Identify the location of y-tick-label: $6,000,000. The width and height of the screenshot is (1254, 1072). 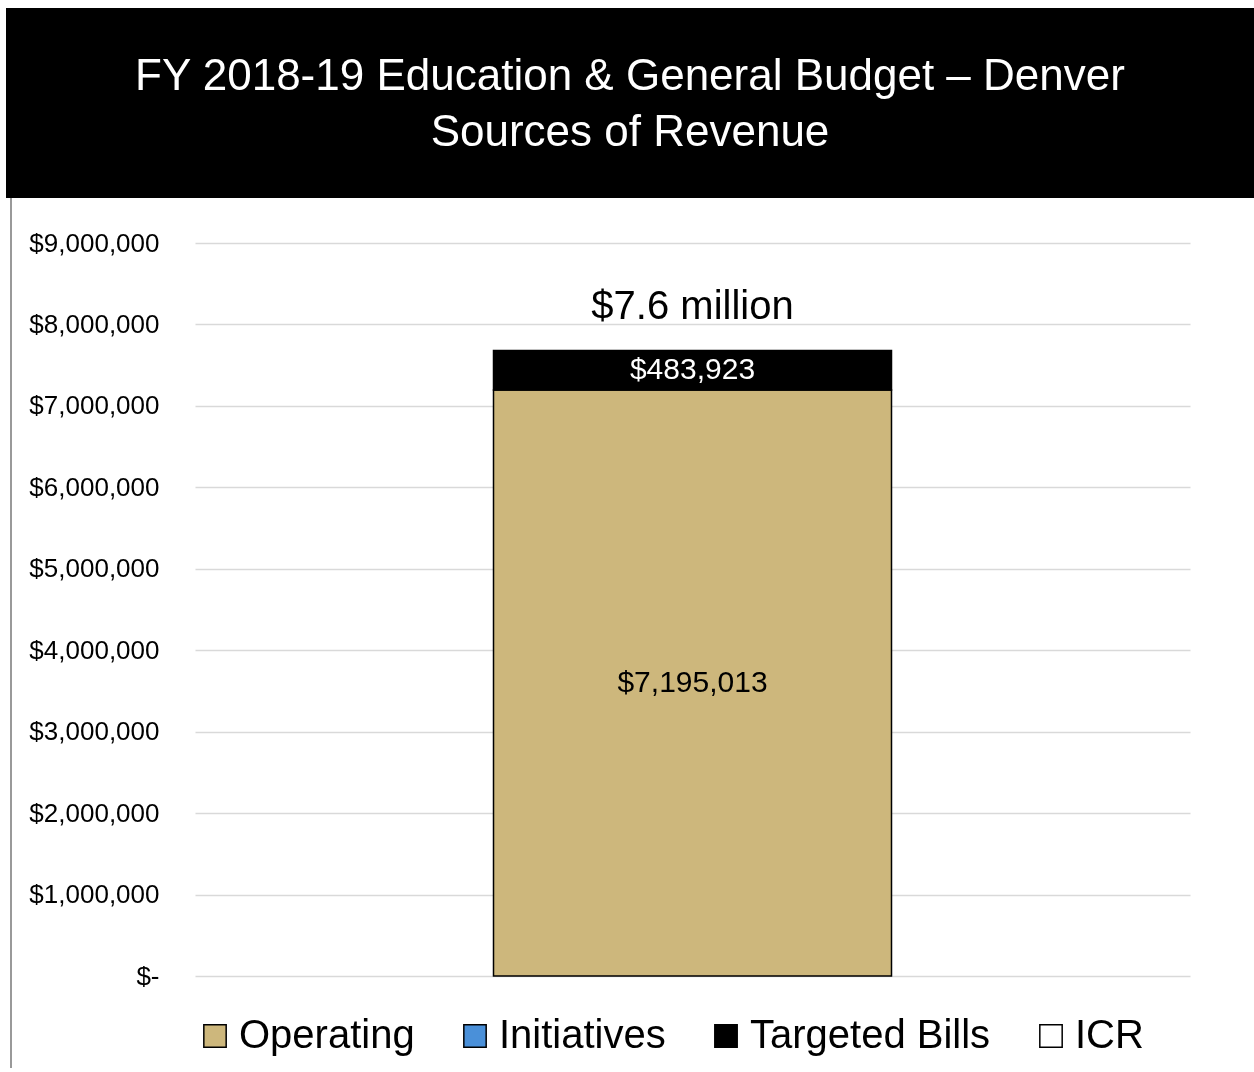
(94, 486).